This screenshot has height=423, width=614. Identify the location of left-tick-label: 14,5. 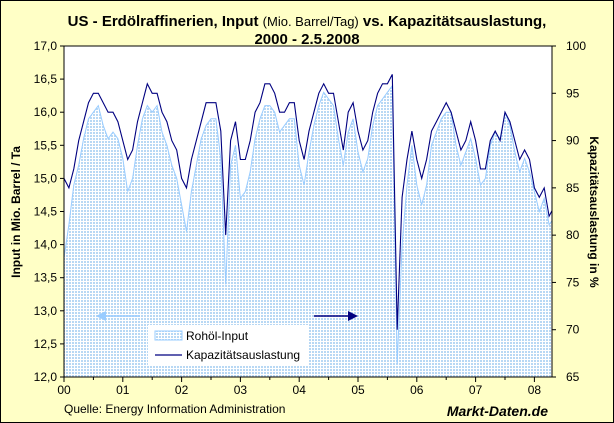
(46, 212).